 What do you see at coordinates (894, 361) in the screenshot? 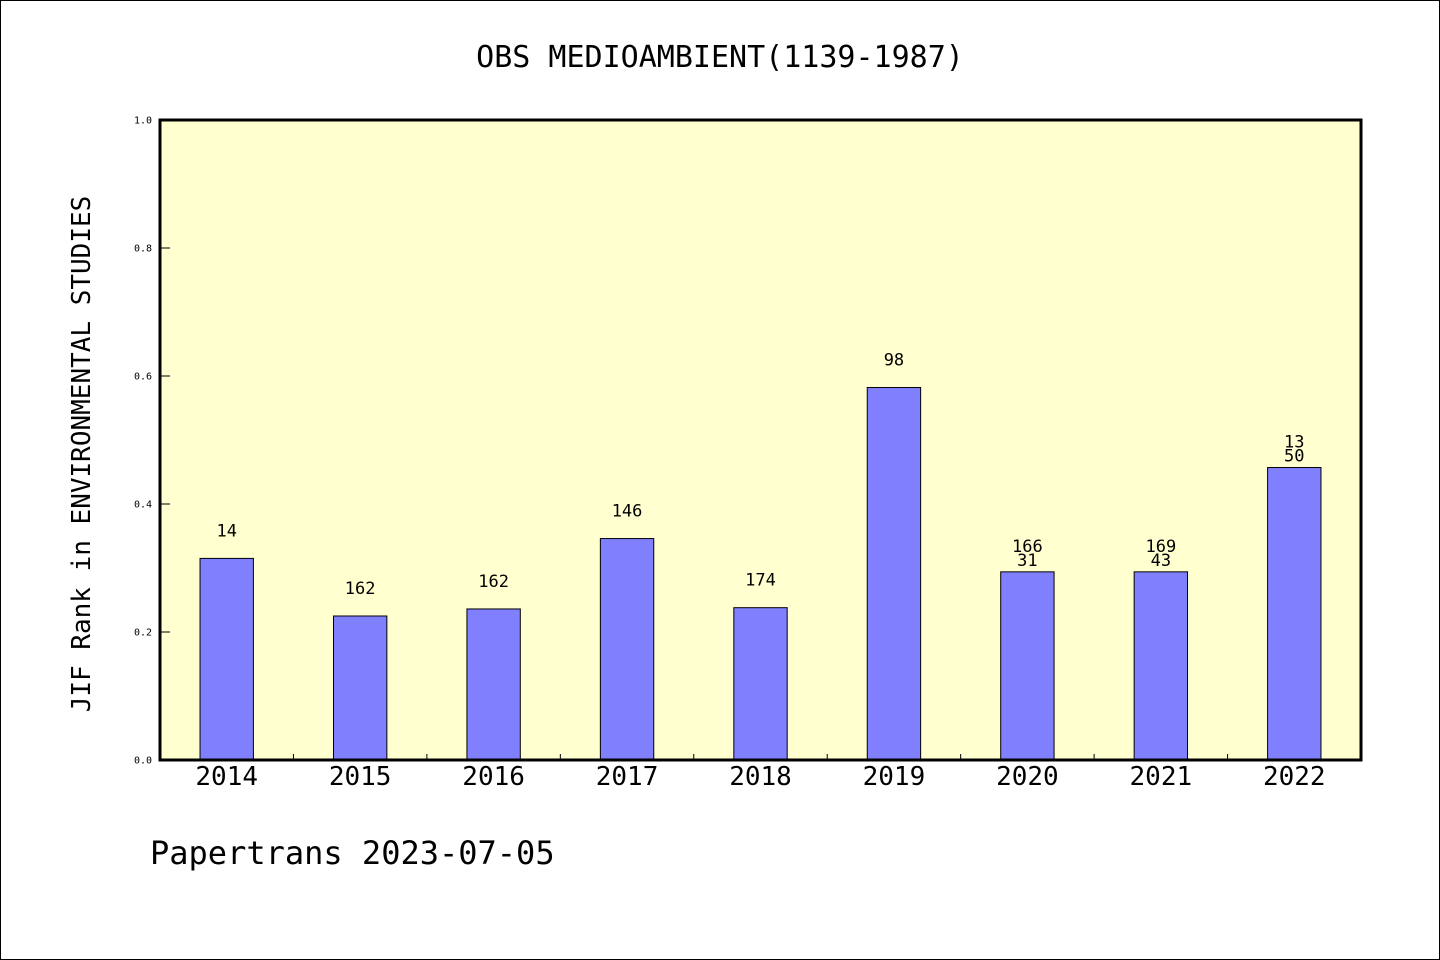
I see `bar-annotation: 98` at bounding box center [894, 361].